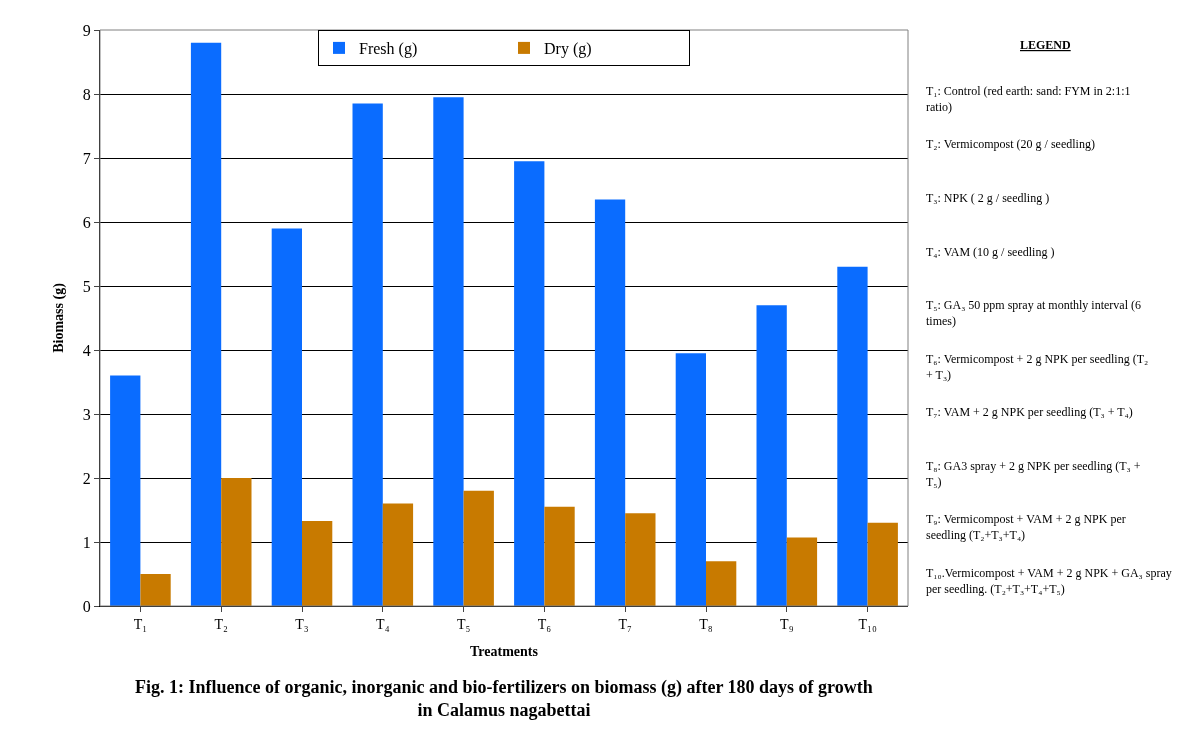 Image resolution: width=1198 pixels, height=736 pixels. I want to click on text: T₅: GA₃ 50 ppm spray at monthly interval (6 times), so click(1033, 313).